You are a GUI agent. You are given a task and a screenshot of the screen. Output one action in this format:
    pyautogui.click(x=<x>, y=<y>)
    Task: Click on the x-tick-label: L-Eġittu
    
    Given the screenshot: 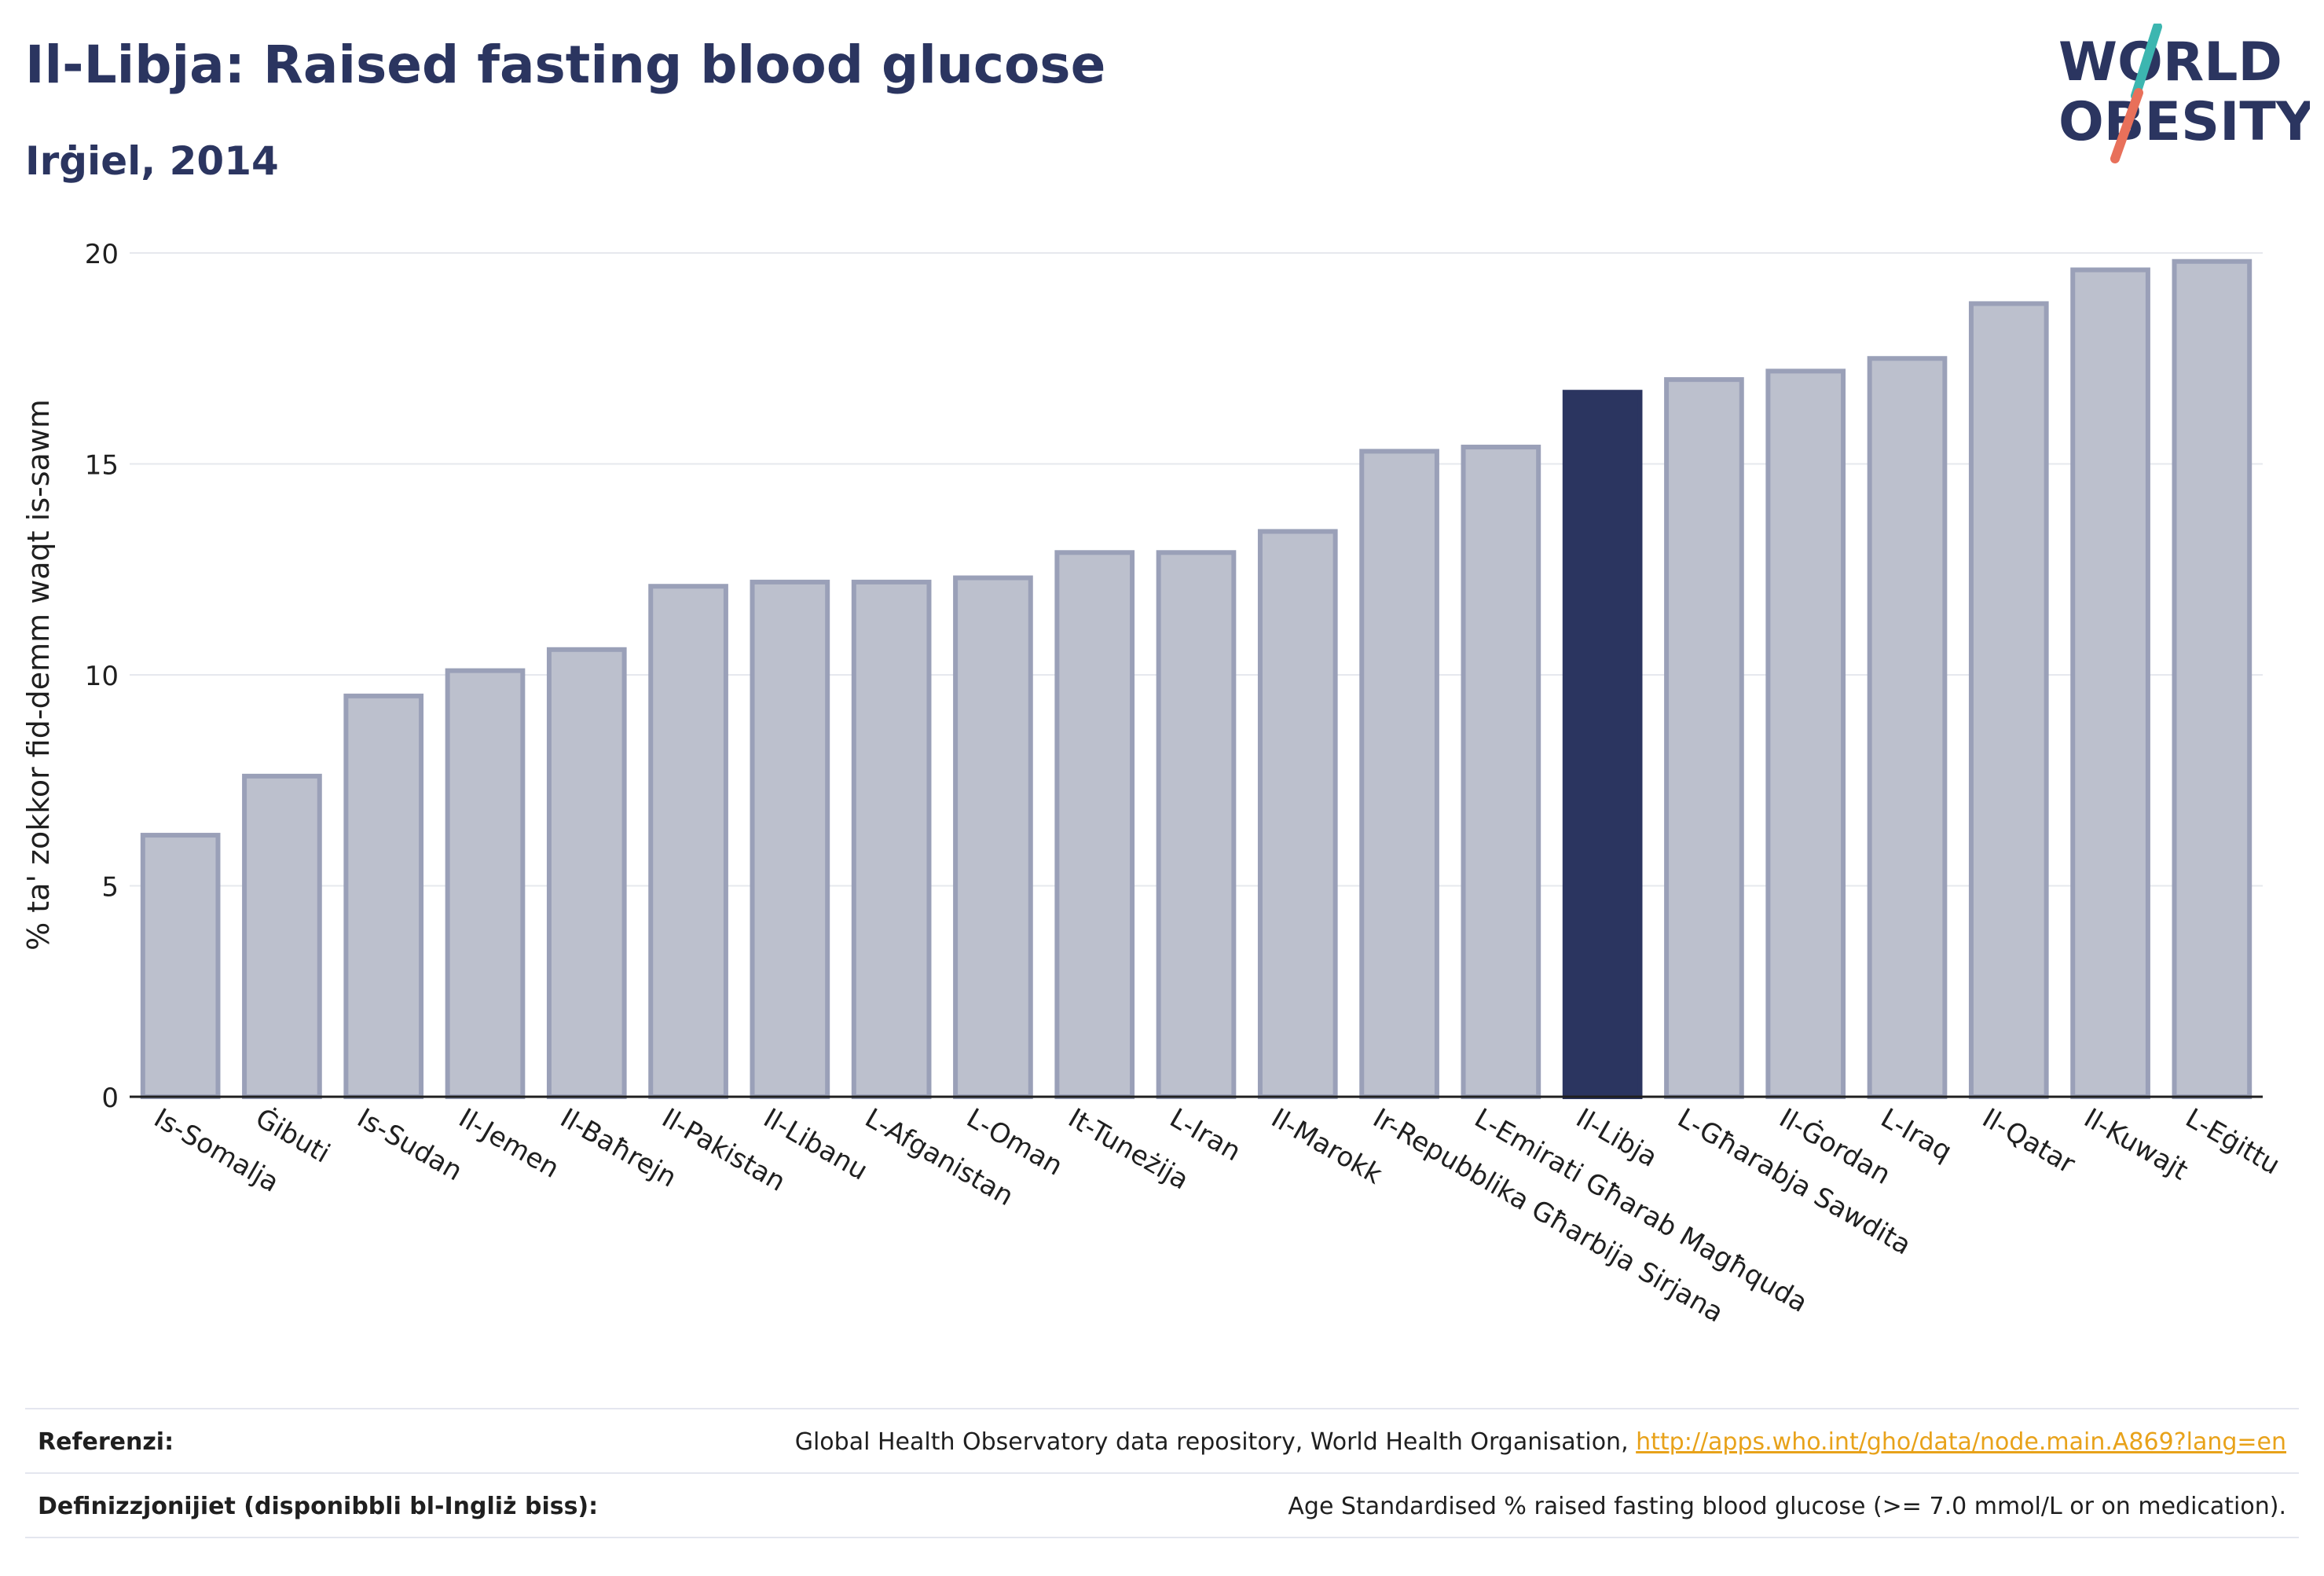 What is the action you would take?
    pyautogui.click(x=2233, y=1141)
    